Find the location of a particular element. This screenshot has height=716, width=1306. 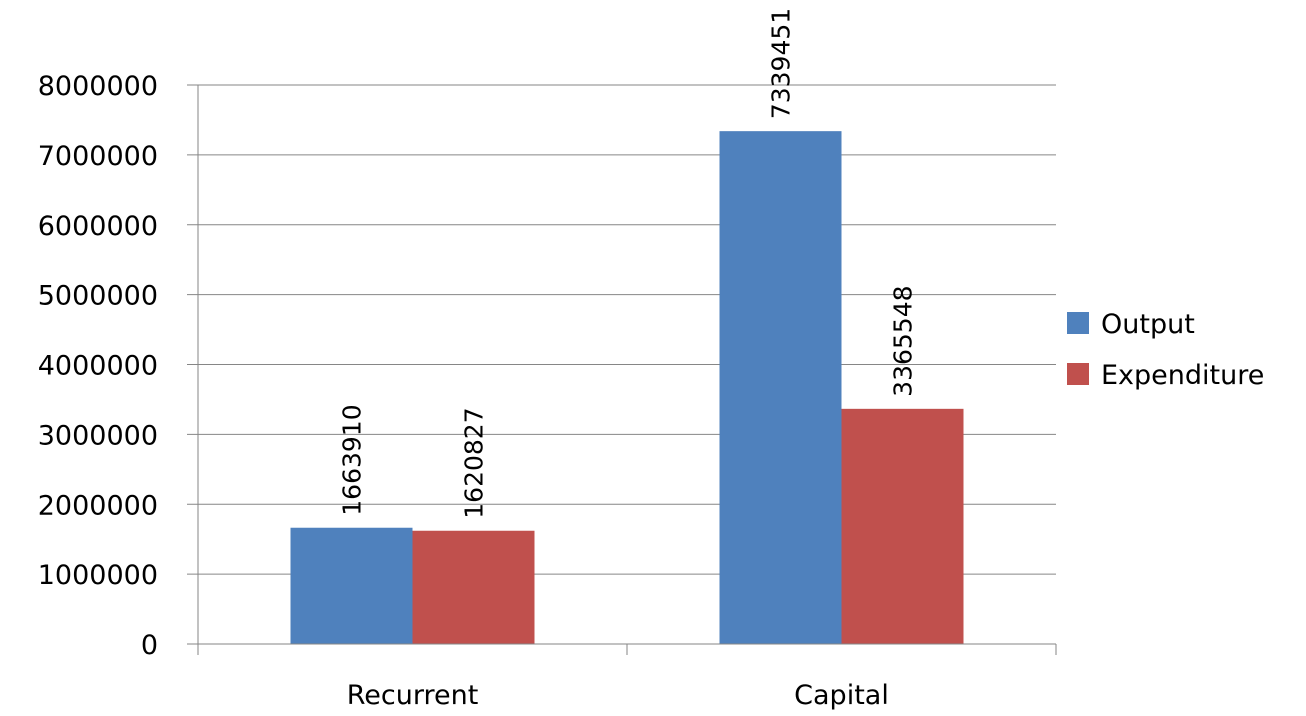

category-labels: Recurrent Capital is located at coordinates (618, 695).